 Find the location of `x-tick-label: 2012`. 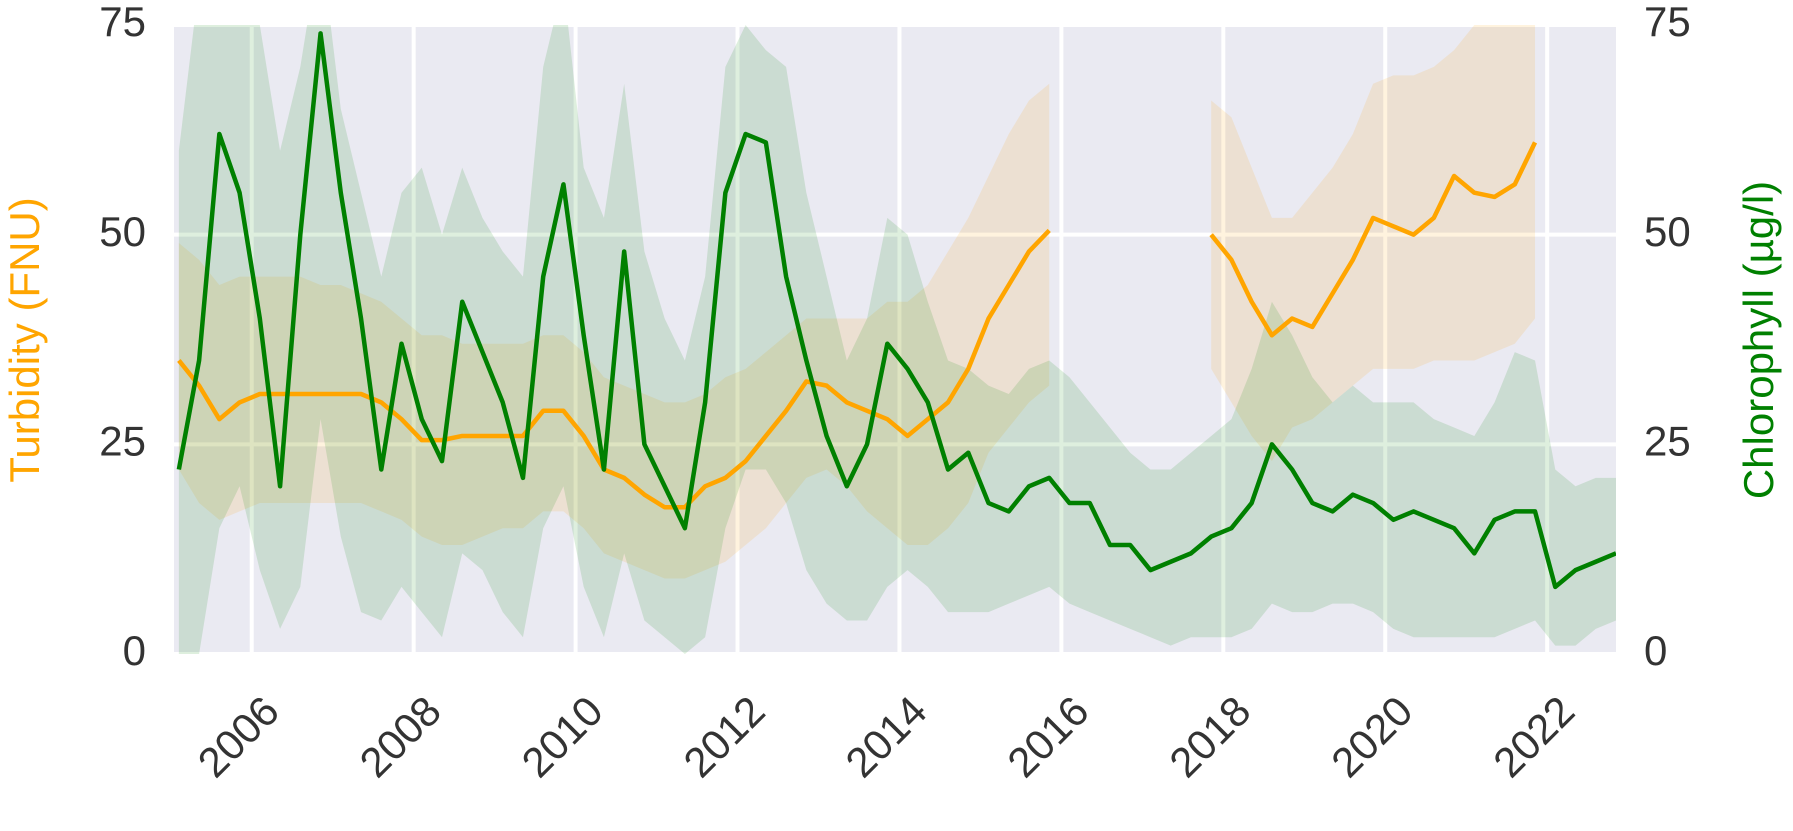

x-tick-label: 2012 is located at coordinates (723, 736).